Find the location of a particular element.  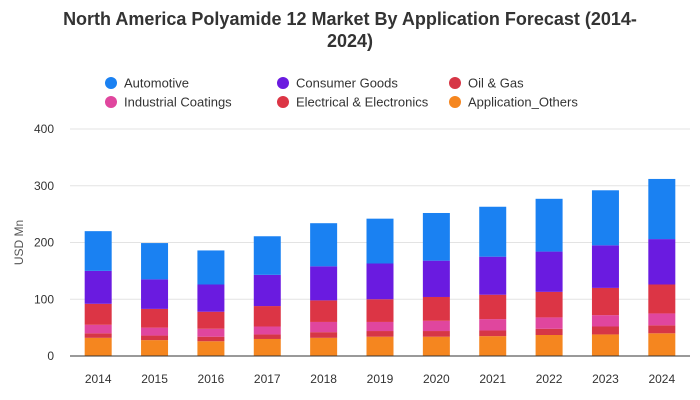

legend-label: Oil & Gas is located at coordinates (496, 83).